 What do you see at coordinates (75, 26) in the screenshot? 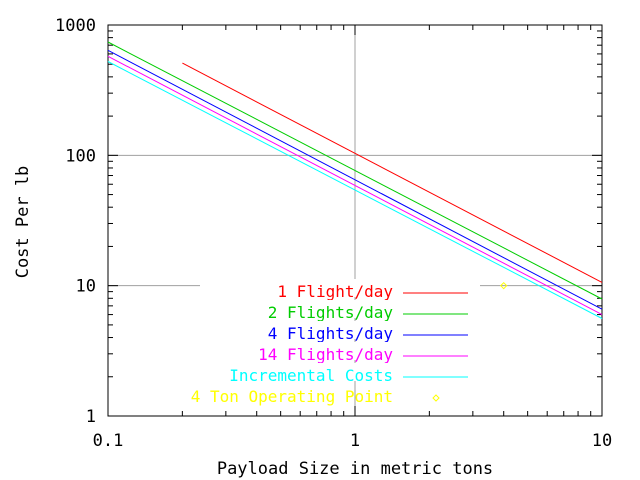
I see `y-tick-label: 1000` at bounding box center [75, 26].